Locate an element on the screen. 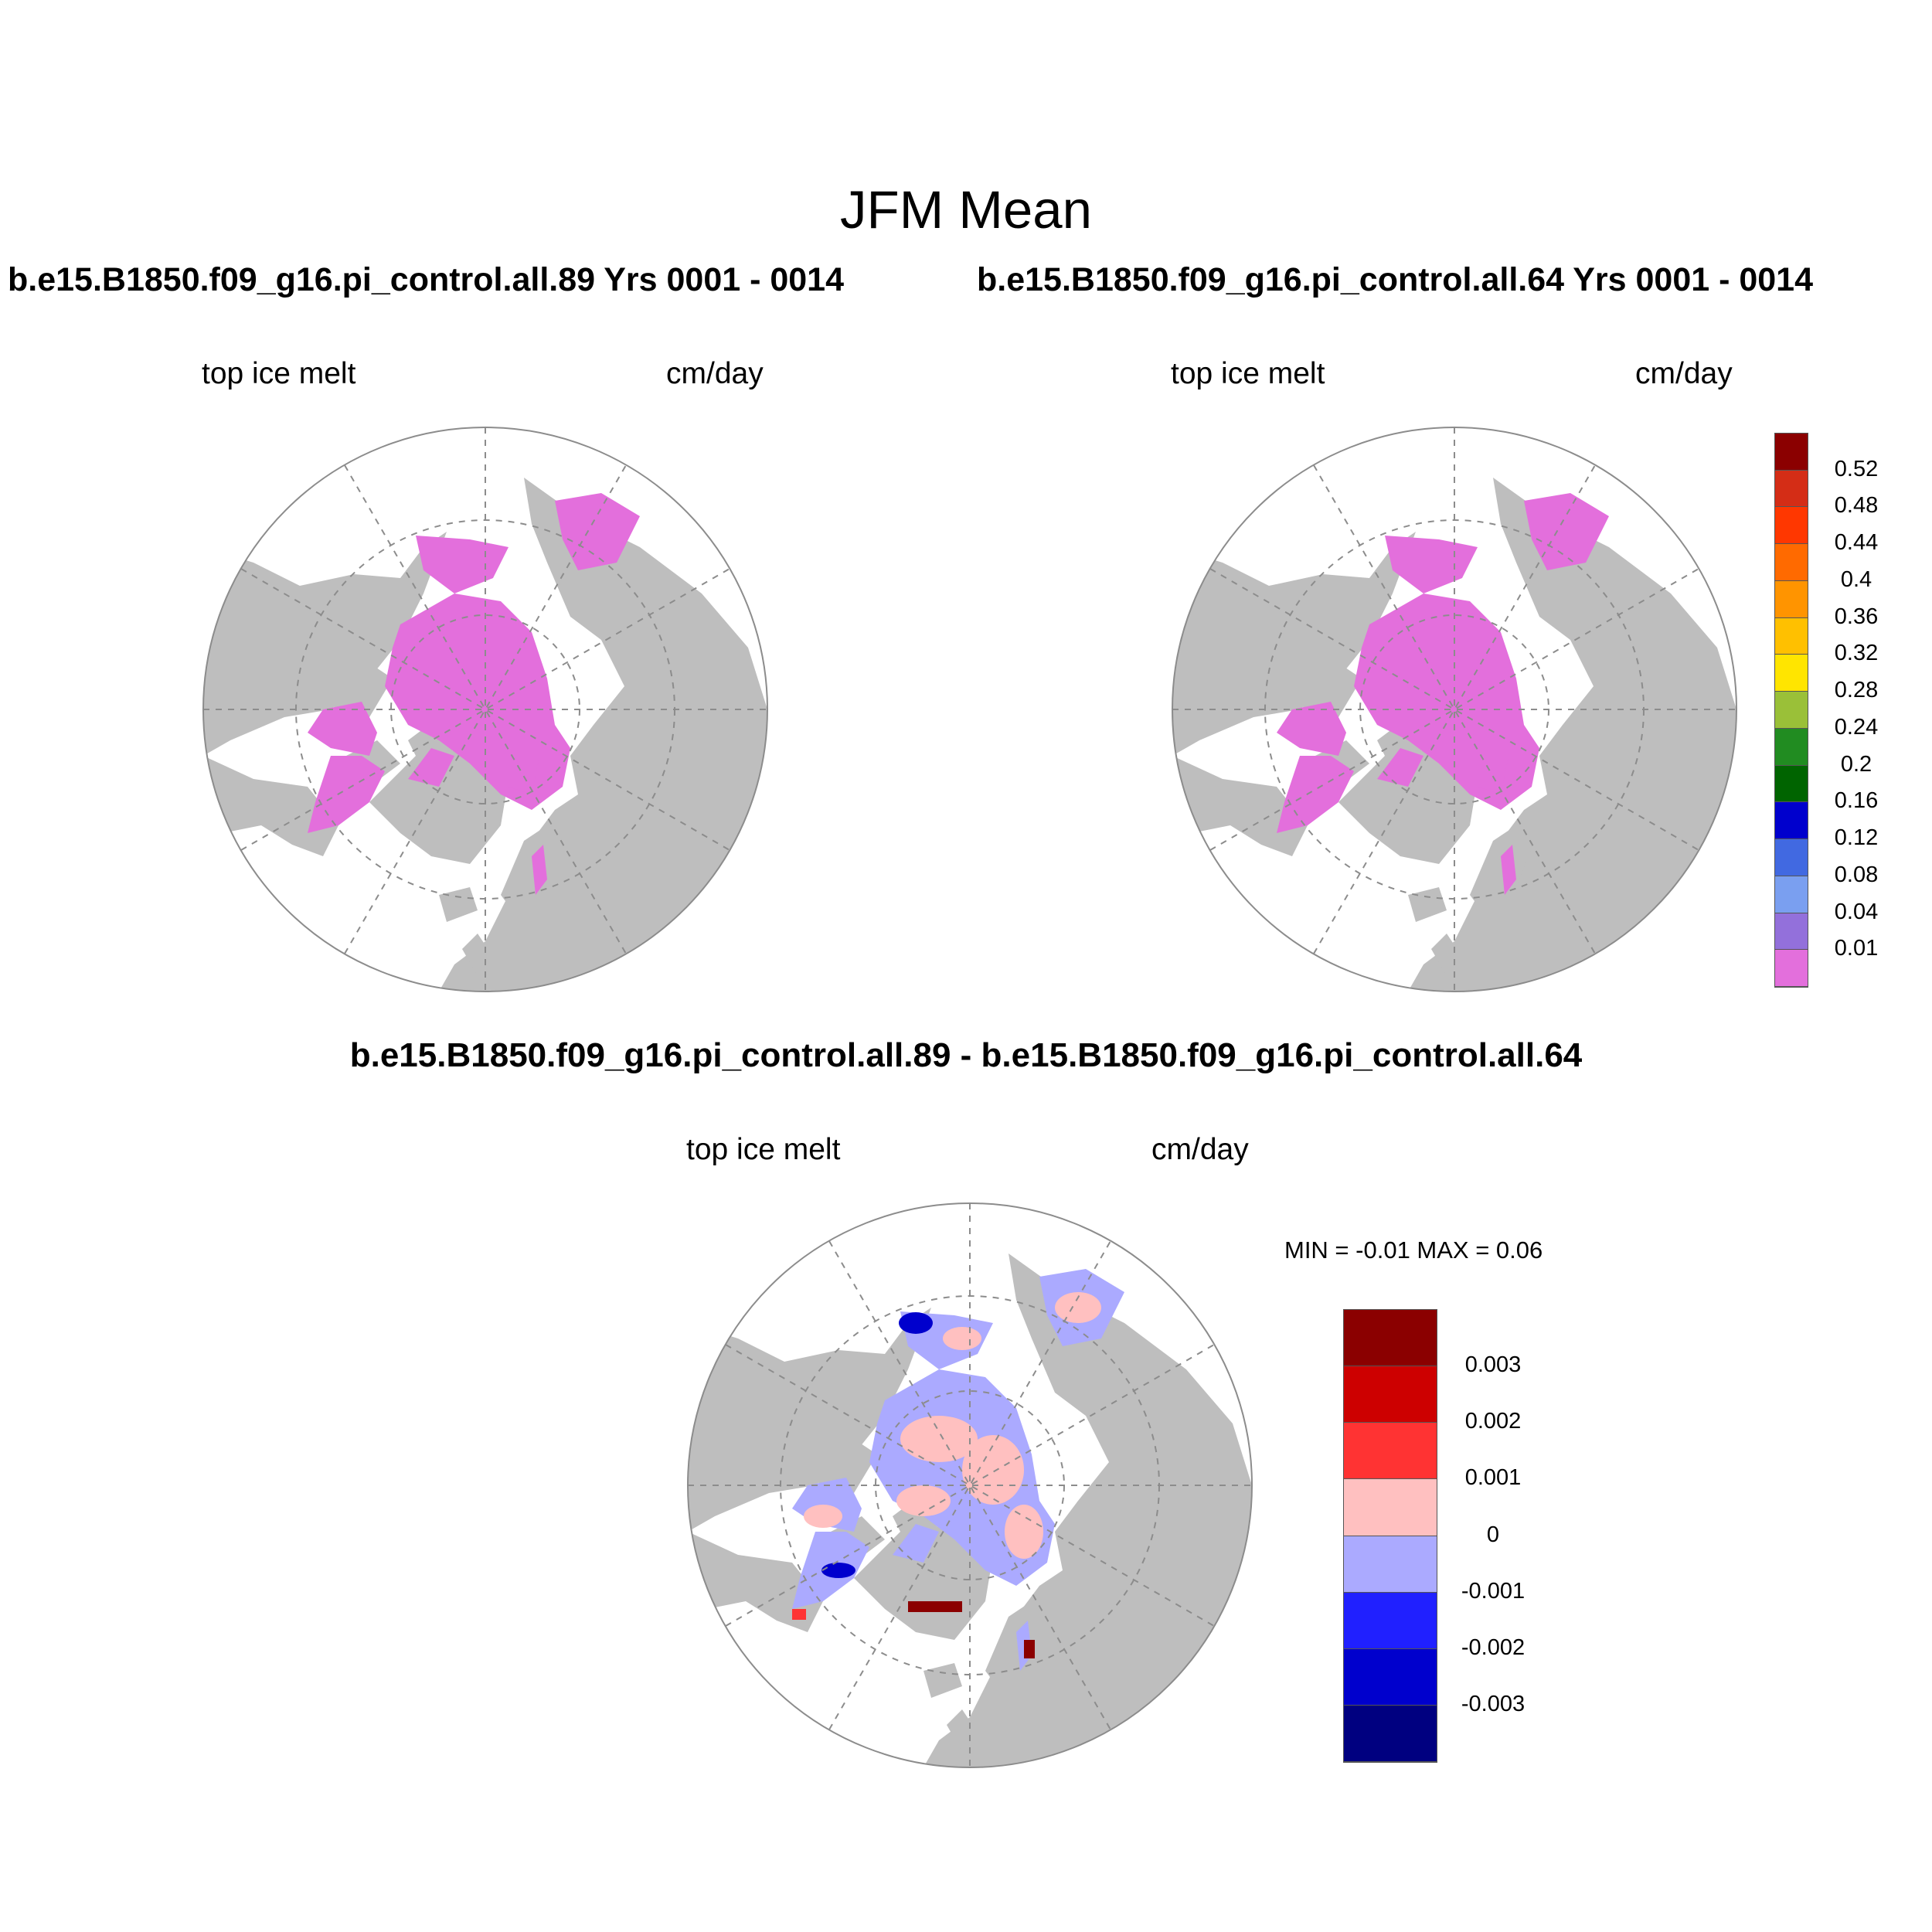 The image size is (1932, 1932). colorbar-diff-label-4: -0.001 is located at coordinates (1494, 1591).